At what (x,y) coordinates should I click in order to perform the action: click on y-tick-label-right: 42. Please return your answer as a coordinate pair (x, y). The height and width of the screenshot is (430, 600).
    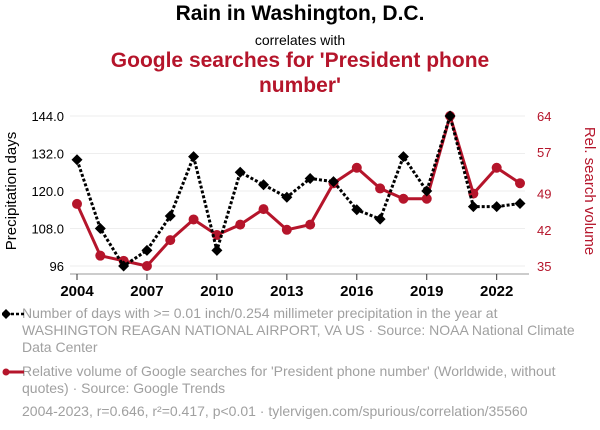
    Looking at the image, I should click on (544, 230).